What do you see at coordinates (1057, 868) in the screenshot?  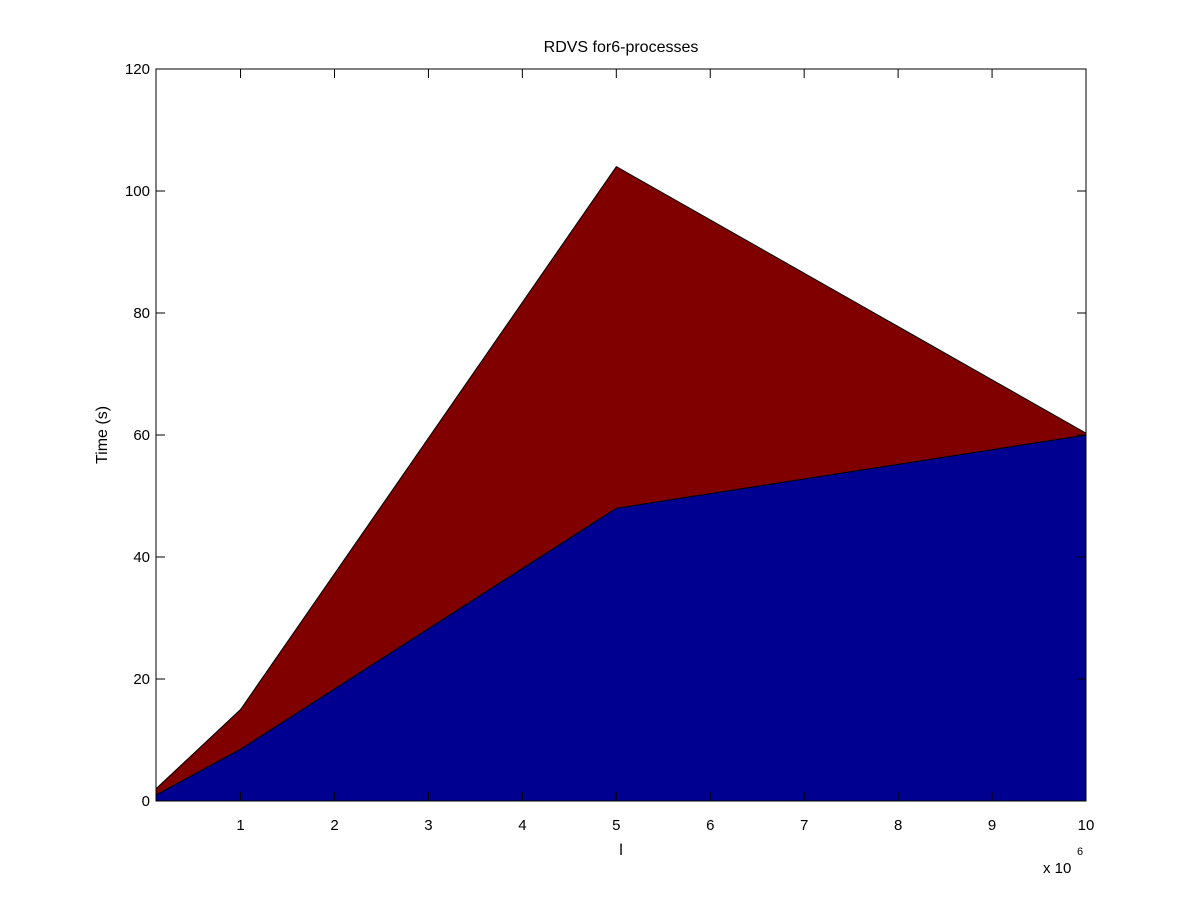 I see `x-exponent-base: x 10` at bounding box center [1057, 868].